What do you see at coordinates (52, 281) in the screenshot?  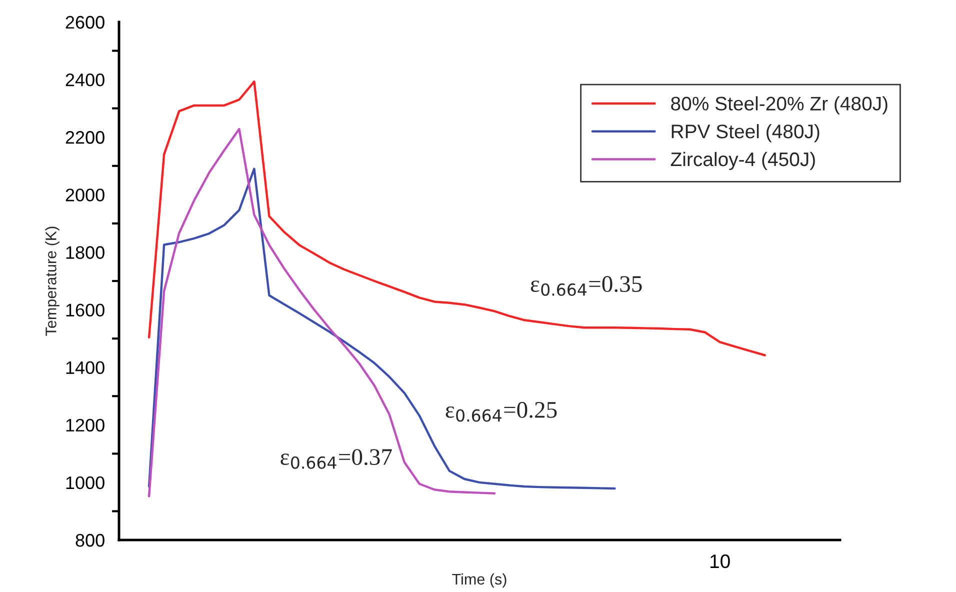 I see `y-axis-title: Temperature (K)` at bounding box center [52, 281].